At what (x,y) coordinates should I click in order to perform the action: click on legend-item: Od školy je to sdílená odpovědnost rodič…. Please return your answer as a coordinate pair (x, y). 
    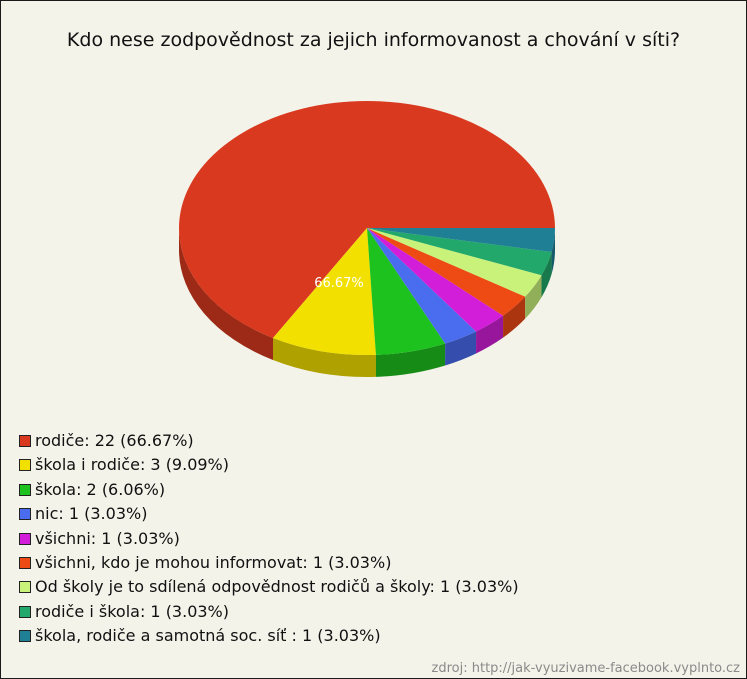
    Looking at the image, I should click on (269, 587).